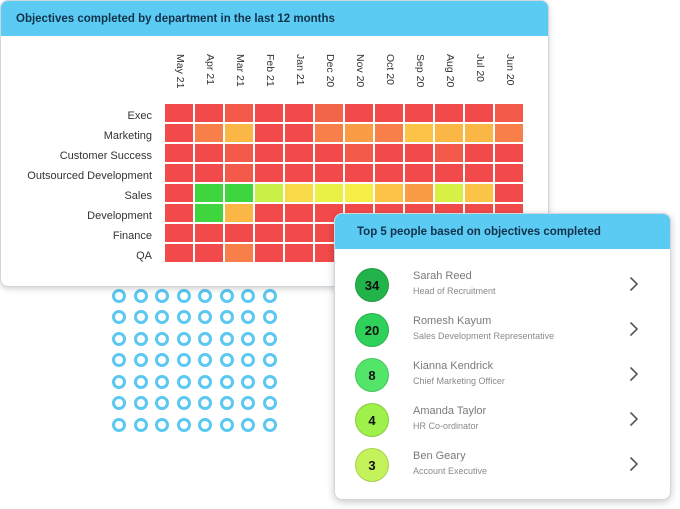 The height and width of the screenshot is (509, 680). Describe the element at coordinates (502, 418) in the screenshot. I see `person-row: 4 Amanda Taylor HR Co-ordinator` at that location.